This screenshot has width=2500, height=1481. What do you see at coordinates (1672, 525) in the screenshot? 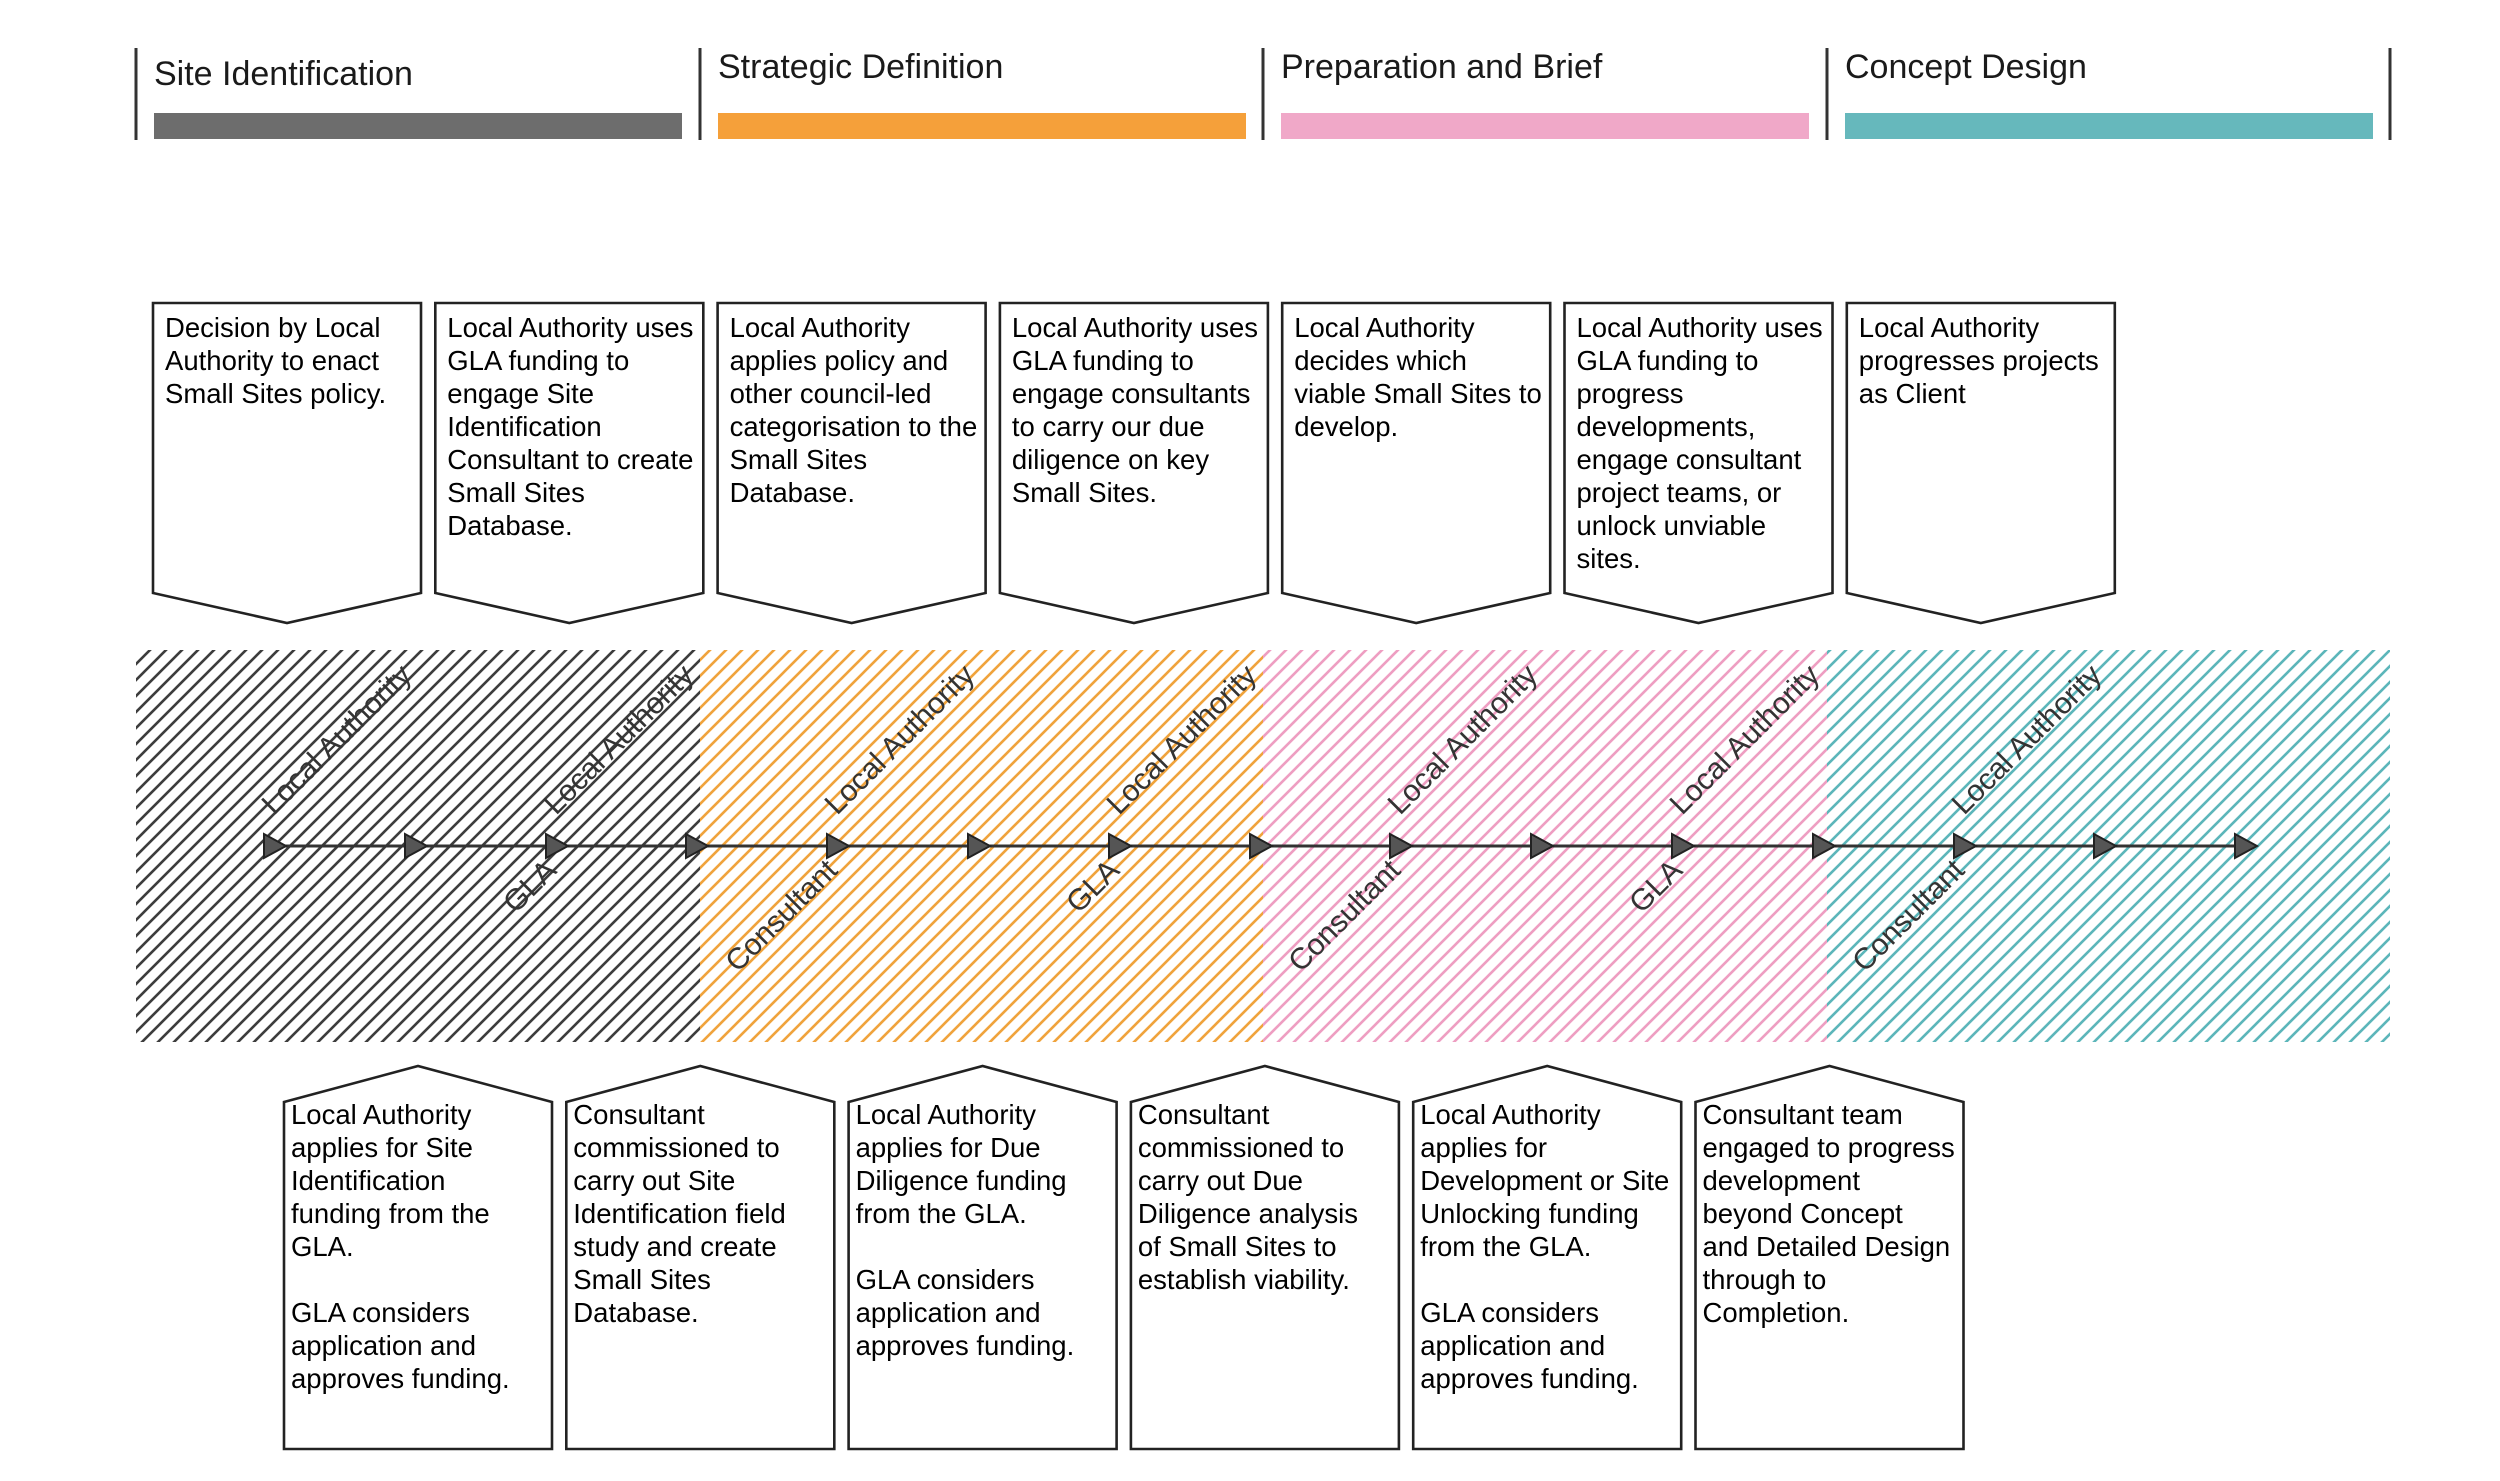
I see `step-box-line: unlock unviable` at bounding box center [1672, 525].